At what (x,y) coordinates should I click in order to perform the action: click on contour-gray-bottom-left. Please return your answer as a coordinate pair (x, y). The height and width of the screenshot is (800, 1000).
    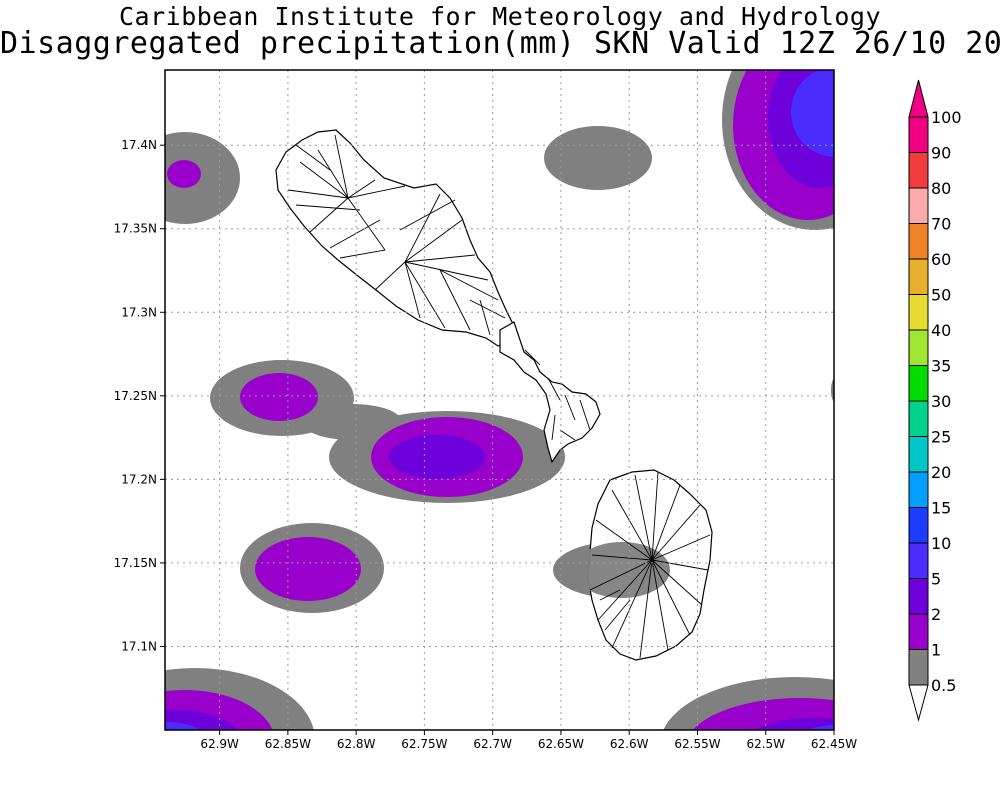
    Looking at the image, I should click on (239, 699).